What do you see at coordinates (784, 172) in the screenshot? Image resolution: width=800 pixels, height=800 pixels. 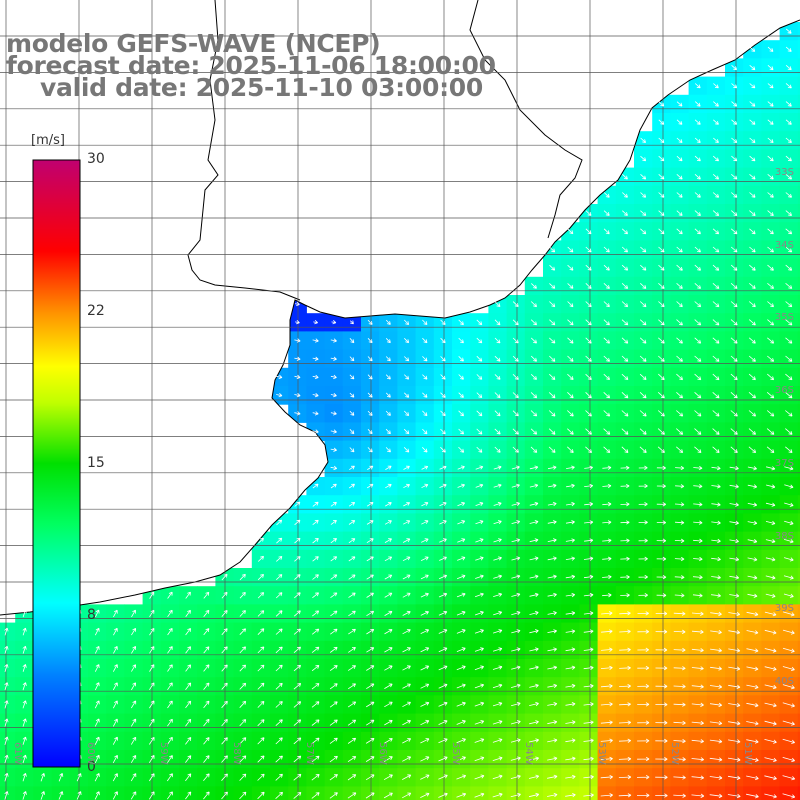 I see `lat-label-33s: 33S` at bounding box center [784, 172].